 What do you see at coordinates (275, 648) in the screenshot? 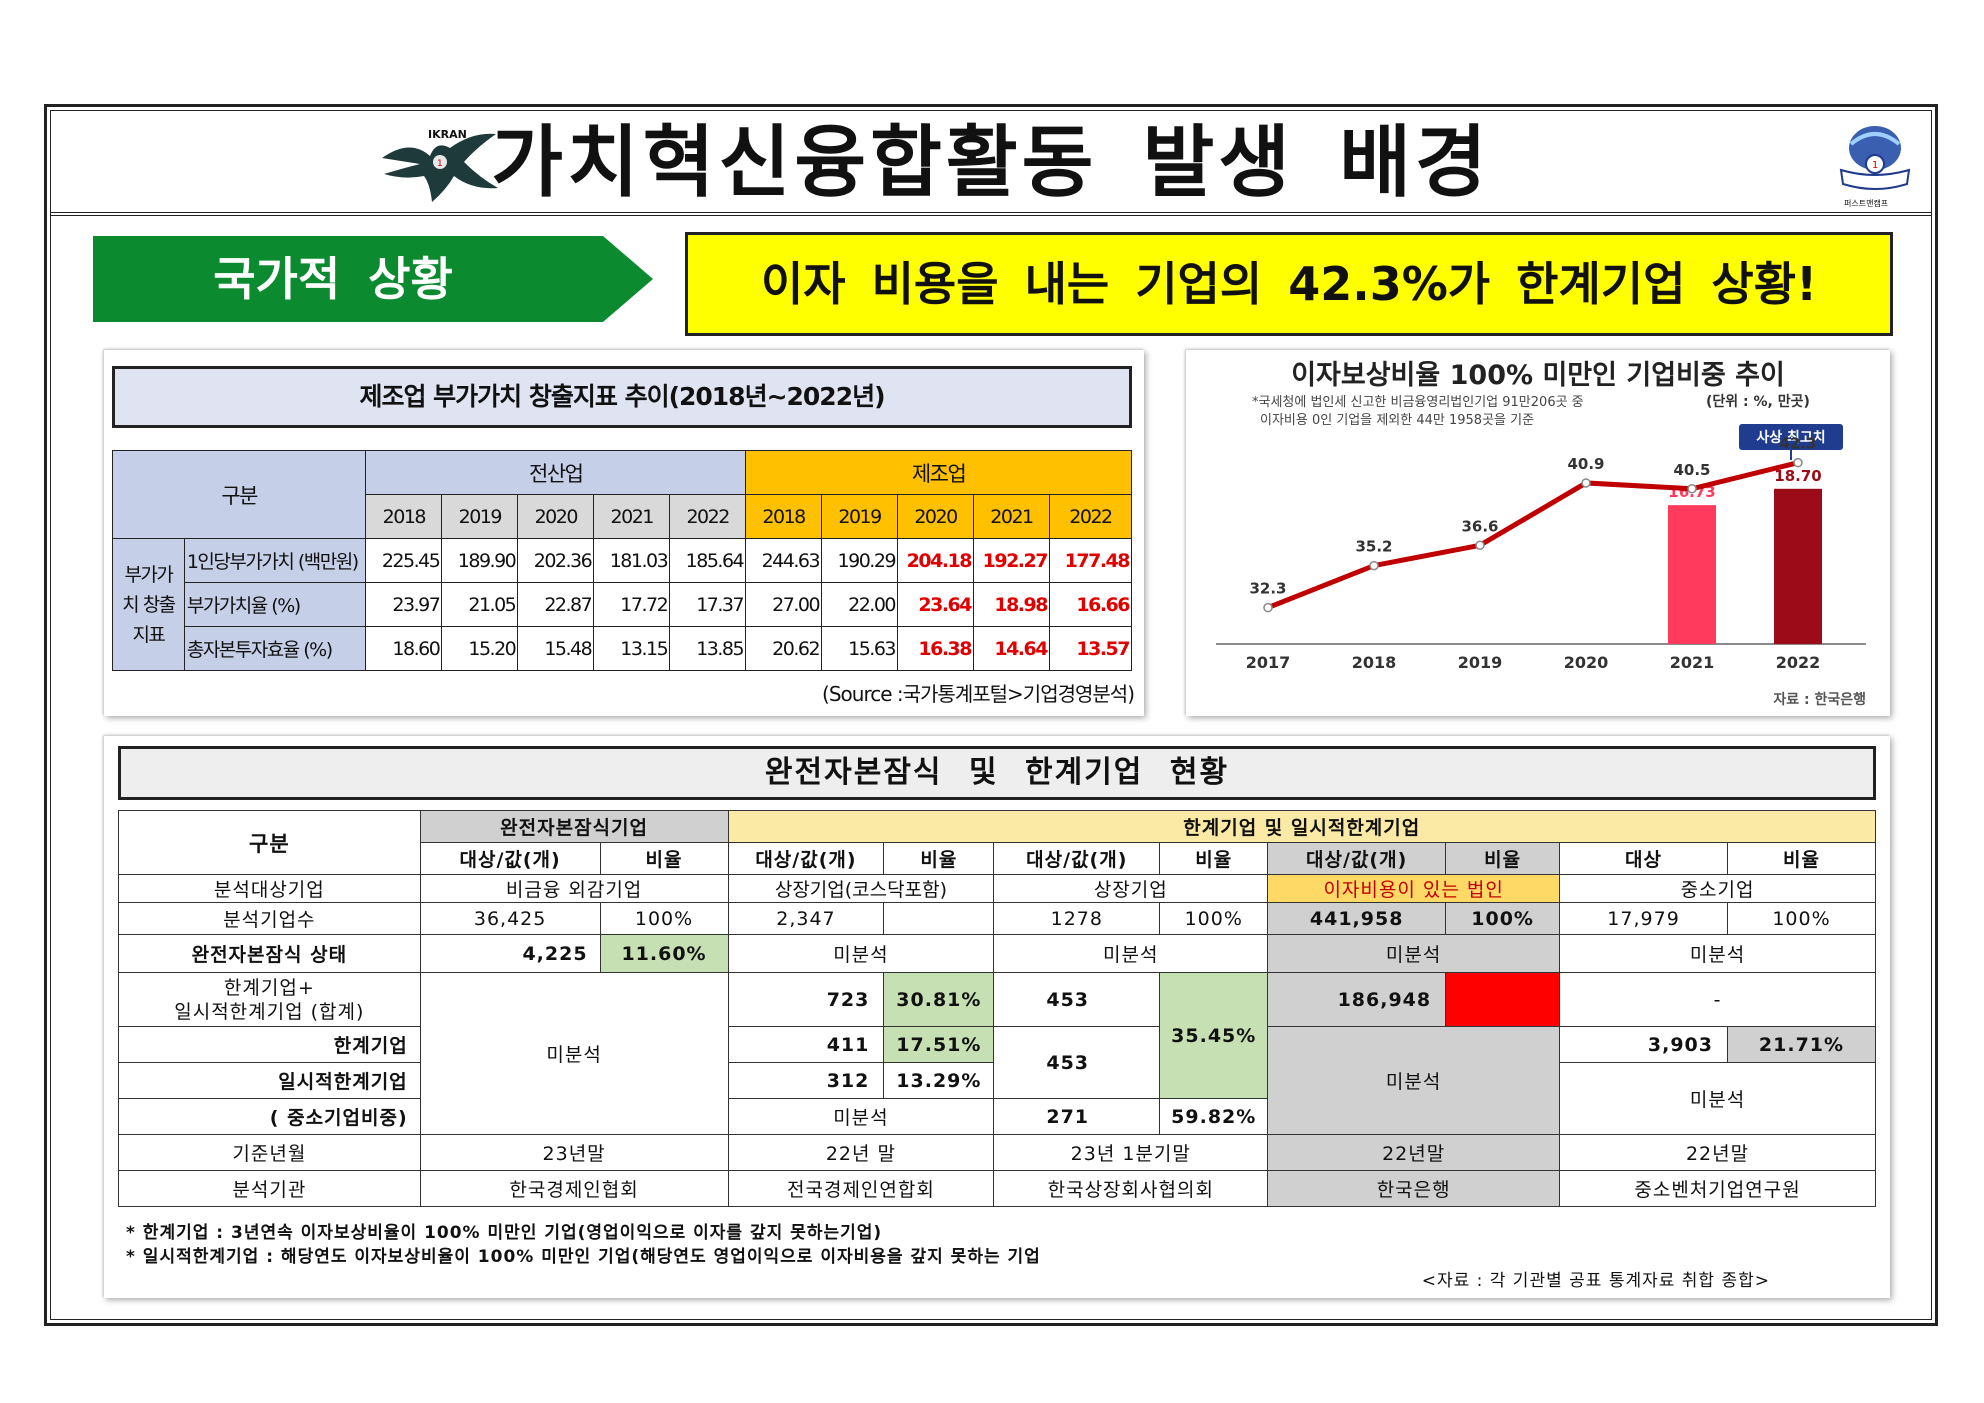
I see `t1-row-label: 총자본투자효율 (%)` at bounding box center [275, 648].